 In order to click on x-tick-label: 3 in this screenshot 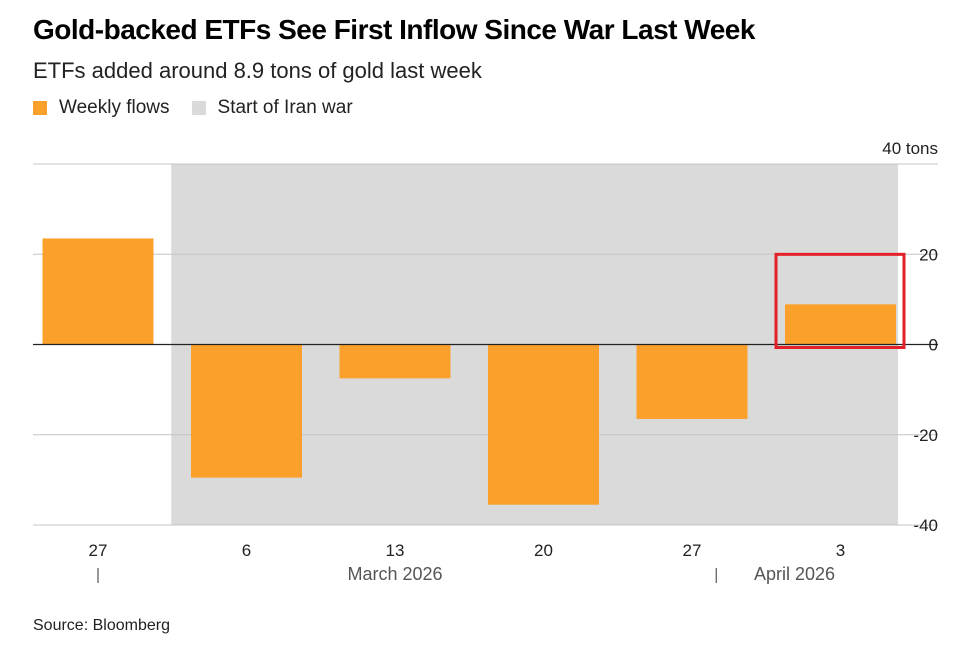, I will do `click(840, 550)`.